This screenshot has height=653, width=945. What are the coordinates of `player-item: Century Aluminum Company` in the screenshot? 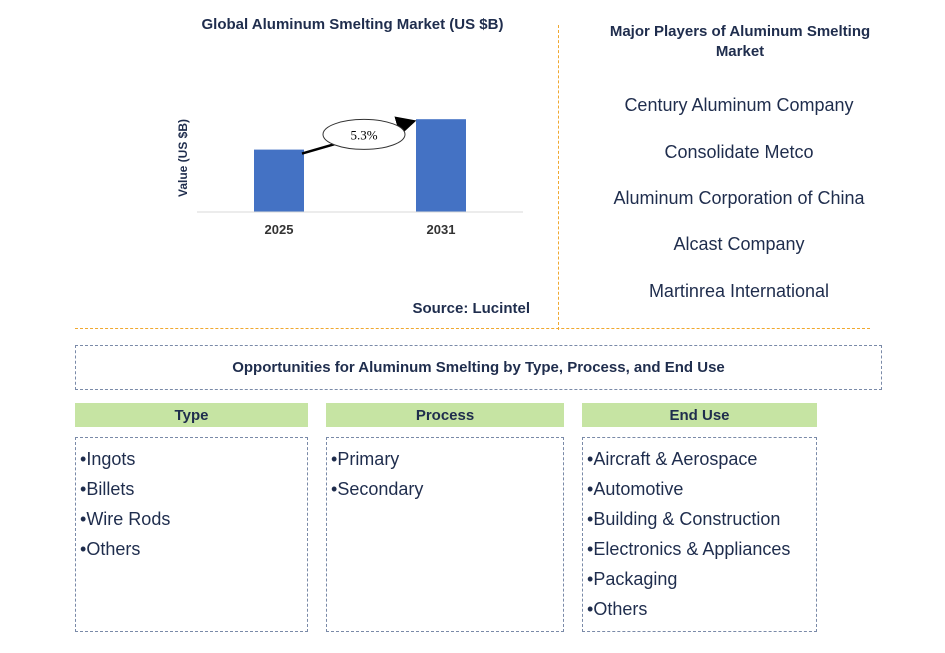 It's located at (739, 105).